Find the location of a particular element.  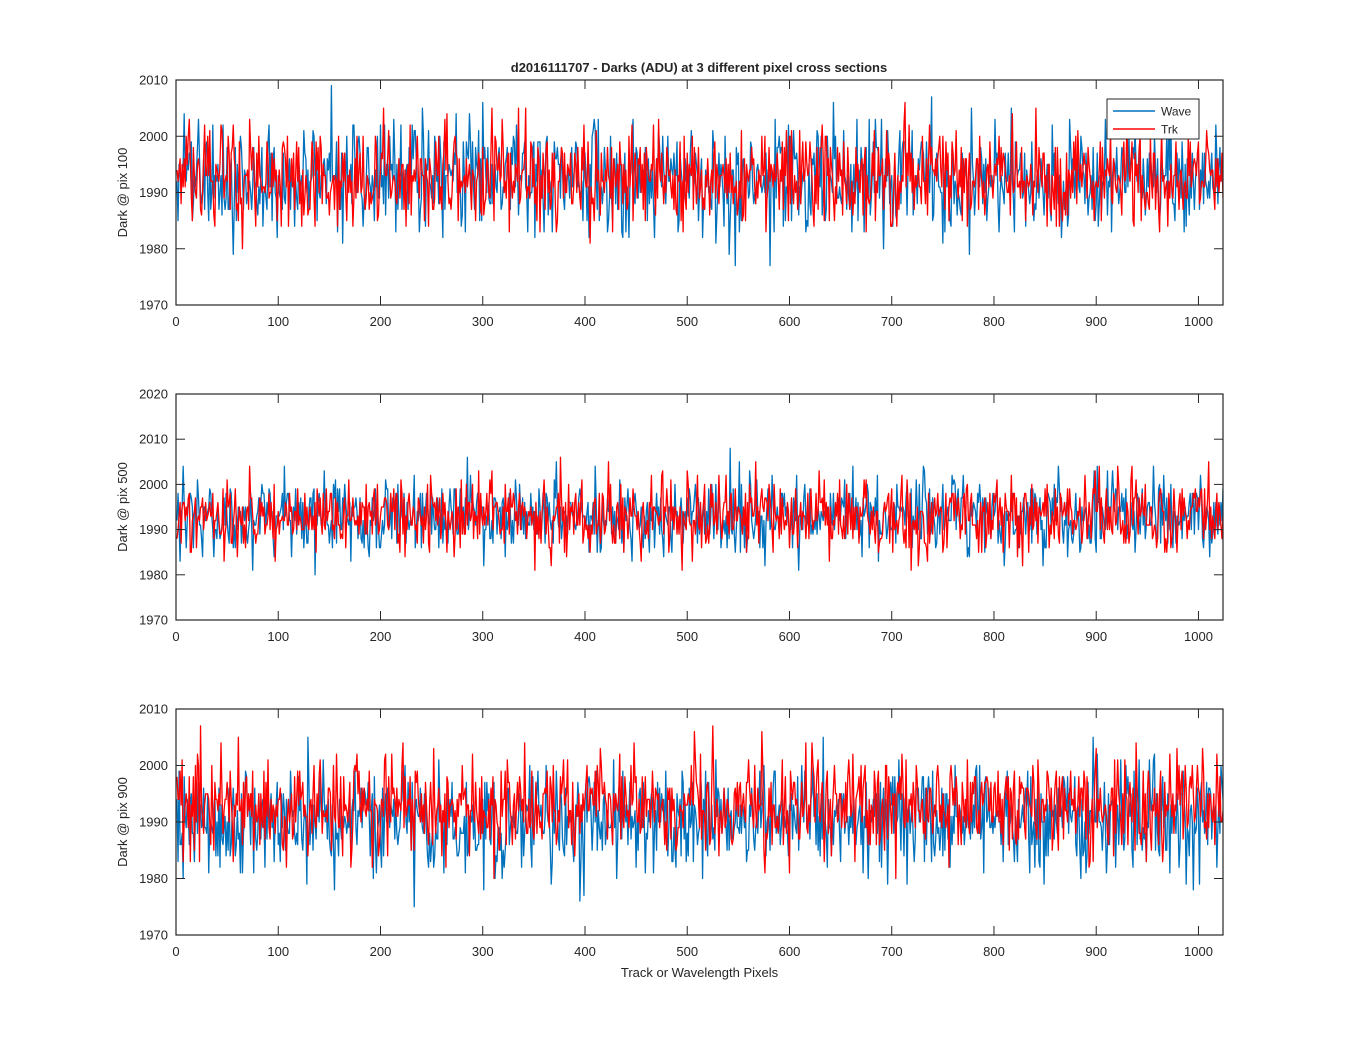

legend-label-wave: Wave is located at coordinates (1176, 112).